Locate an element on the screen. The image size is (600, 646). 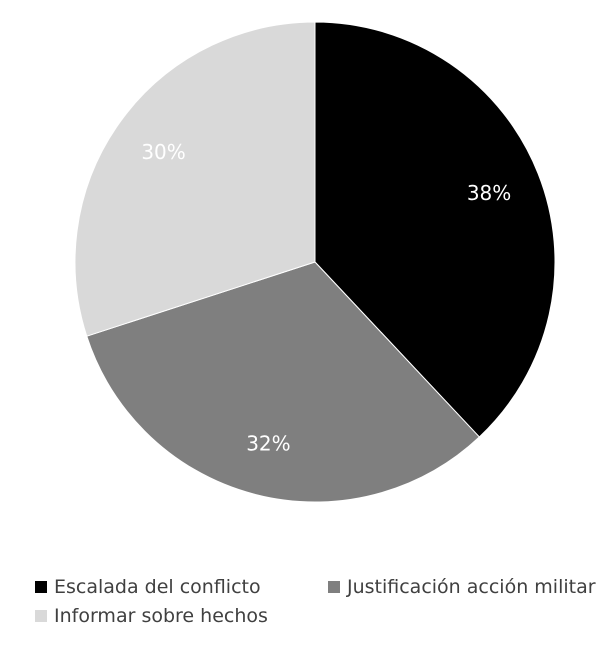
legend-label: Informar sobre hechos is located at coordinates (161, 616).